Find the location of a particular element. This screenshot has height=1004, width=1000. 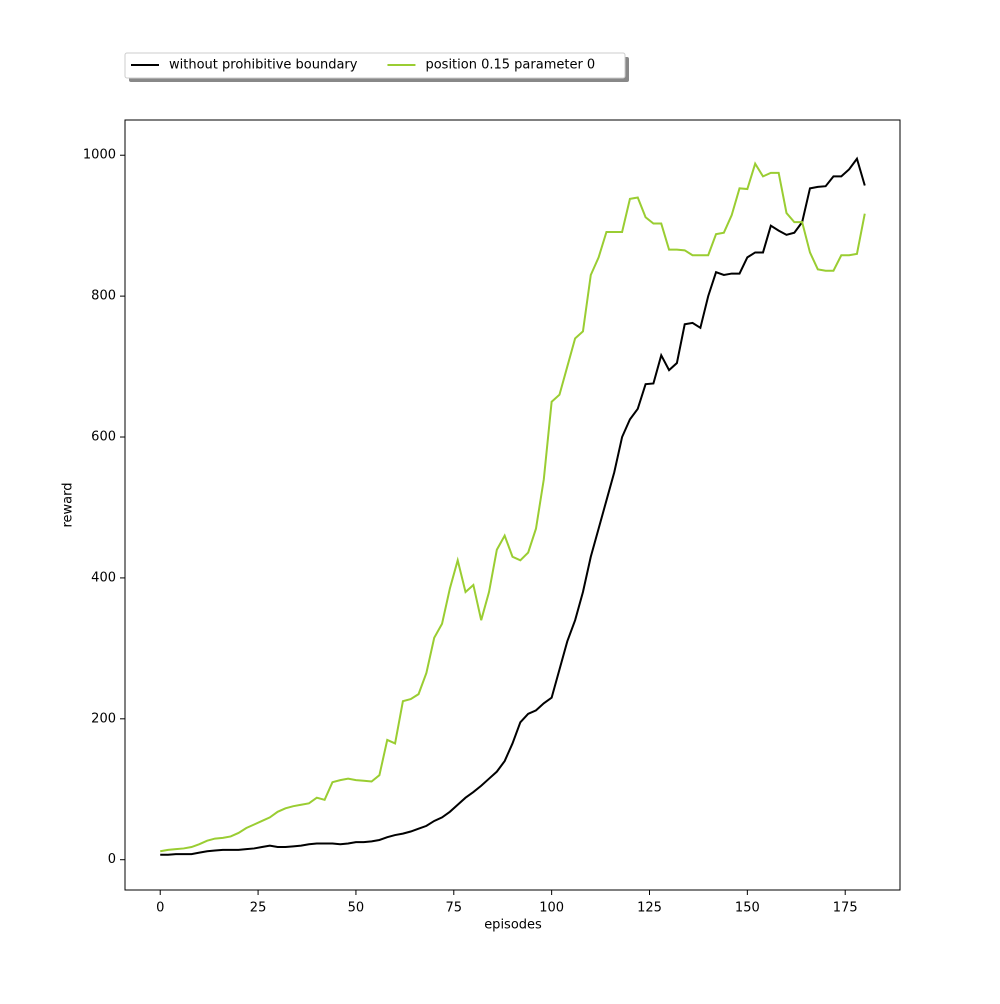

legend-label: position 0.15 parameter 0 is located at coordinates (510, 65).